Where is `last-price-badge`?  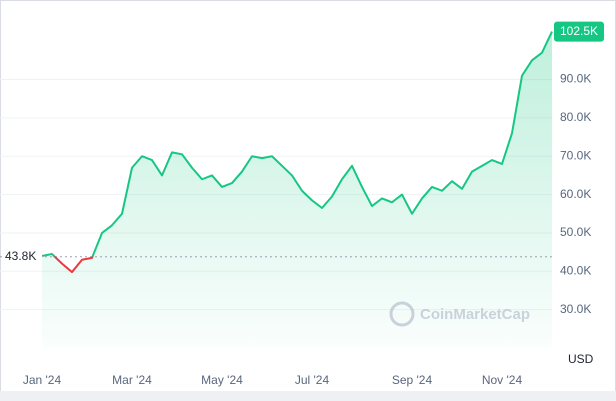 last-price-badge is located at coordinates (579, 31).